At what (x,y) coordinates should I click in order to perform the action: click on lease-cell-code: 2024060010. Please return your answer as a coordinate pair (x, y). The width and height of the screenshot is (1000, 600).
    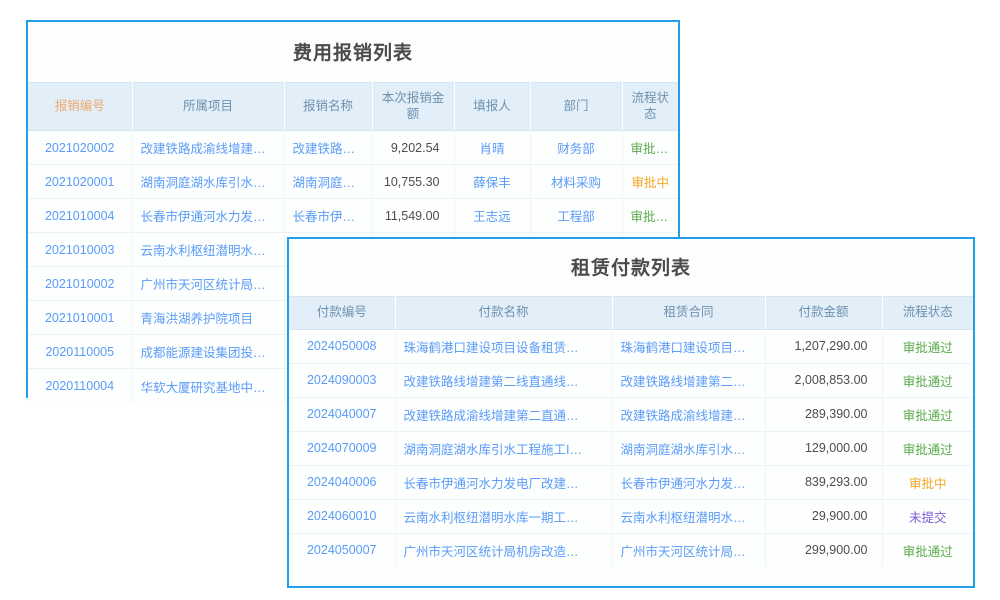
    Looking at the image, I should click on (342, 516).